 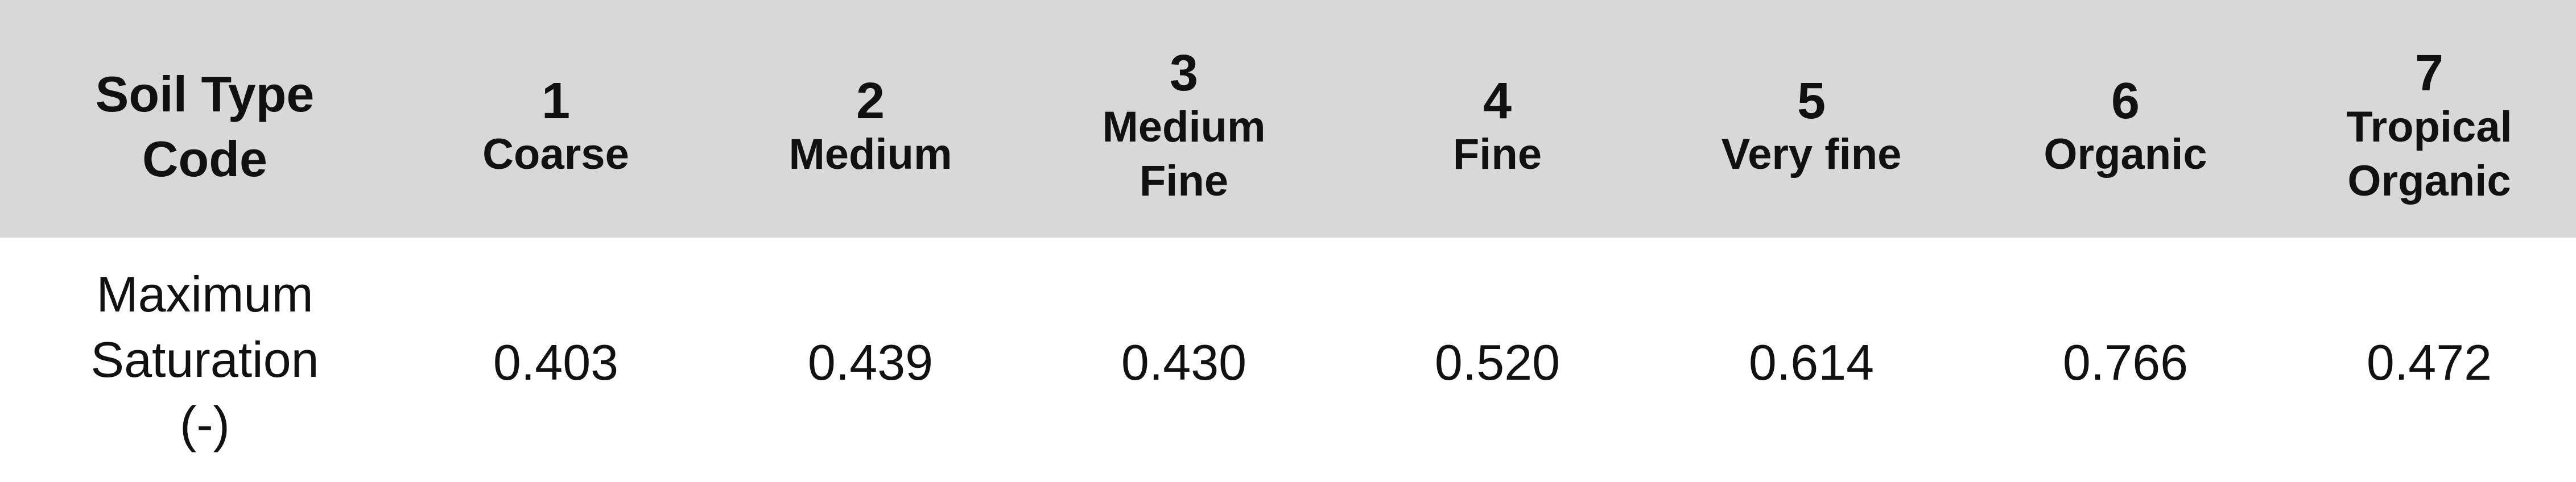 What do you see at coordinates (1184, 127) in the screenshot?
I see `header-col-3-label-line-1: Medium` at bounding box center [1184, 127].